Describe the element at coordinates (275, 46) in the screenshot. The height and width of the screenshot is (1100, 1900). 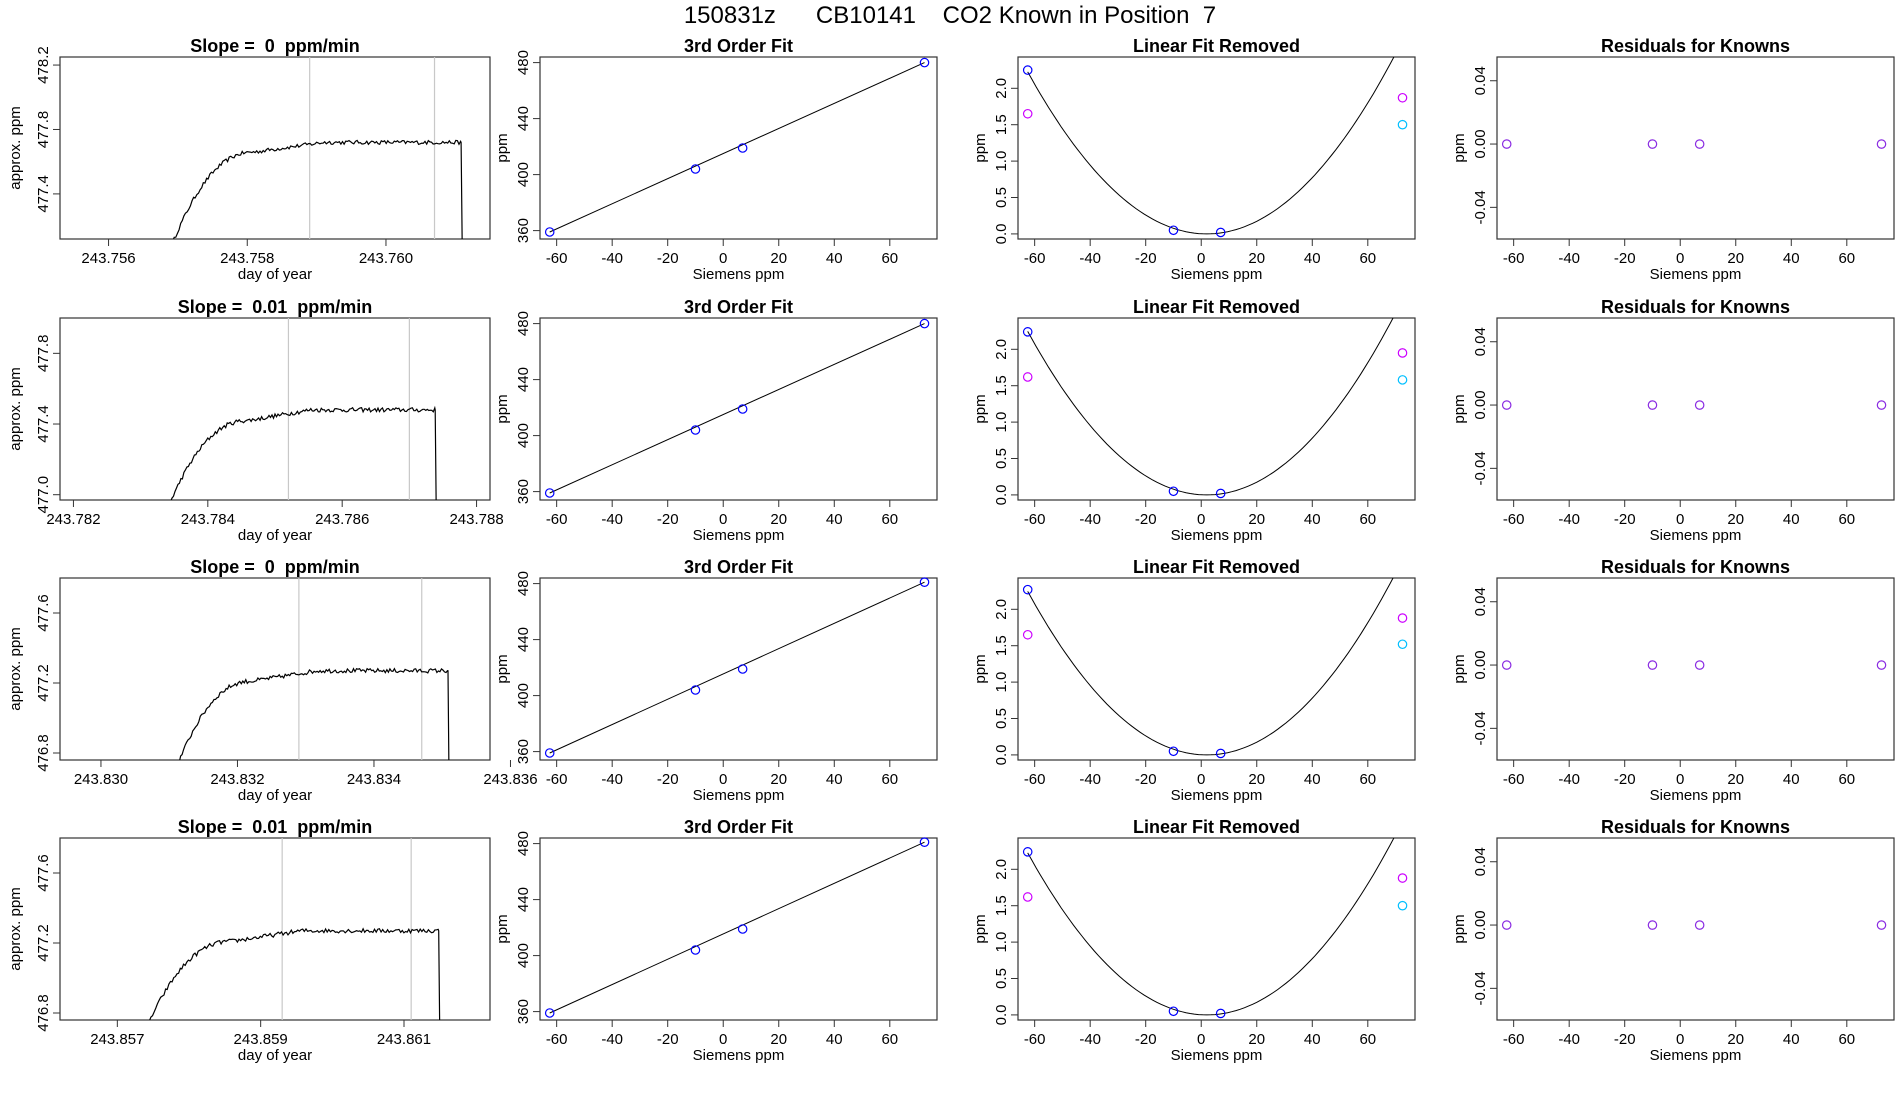
I see `panel-title: Slope = 0 ppm/min` at that location.